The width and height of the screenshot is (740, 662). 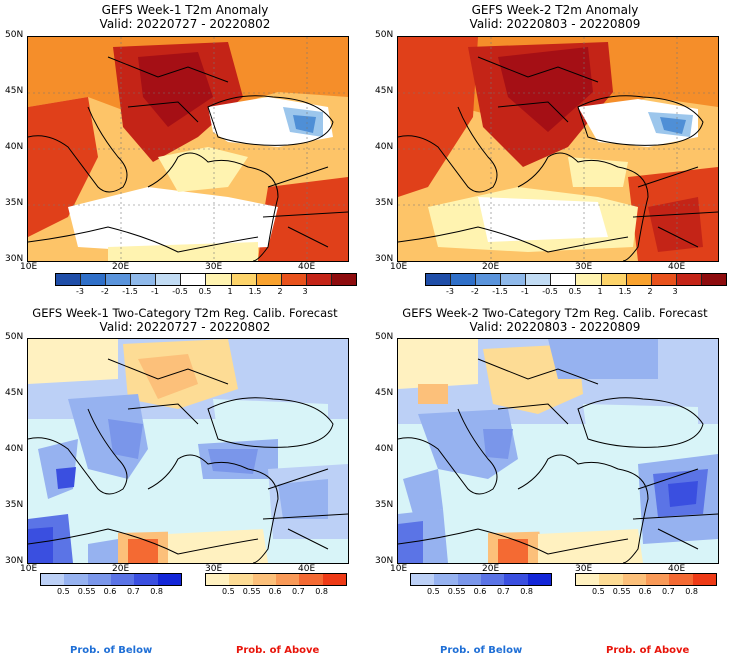 I want to click on prob-week2-above-colorbar, so click(x=646, y=579).